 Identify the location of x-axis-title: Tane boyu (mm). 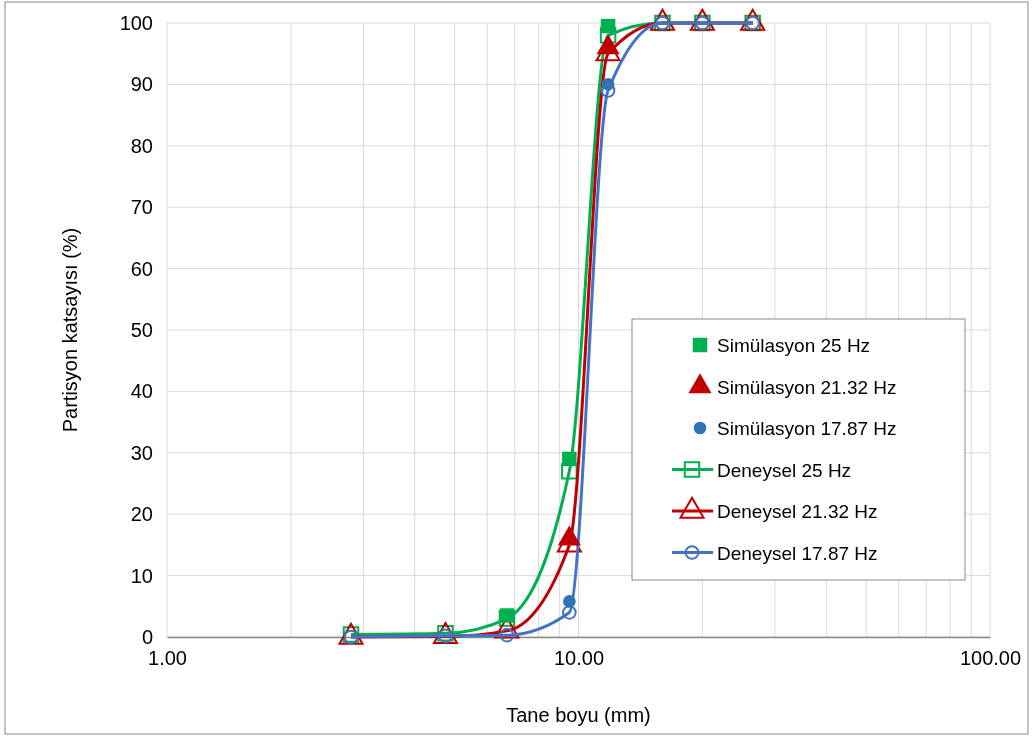
(578, 715).